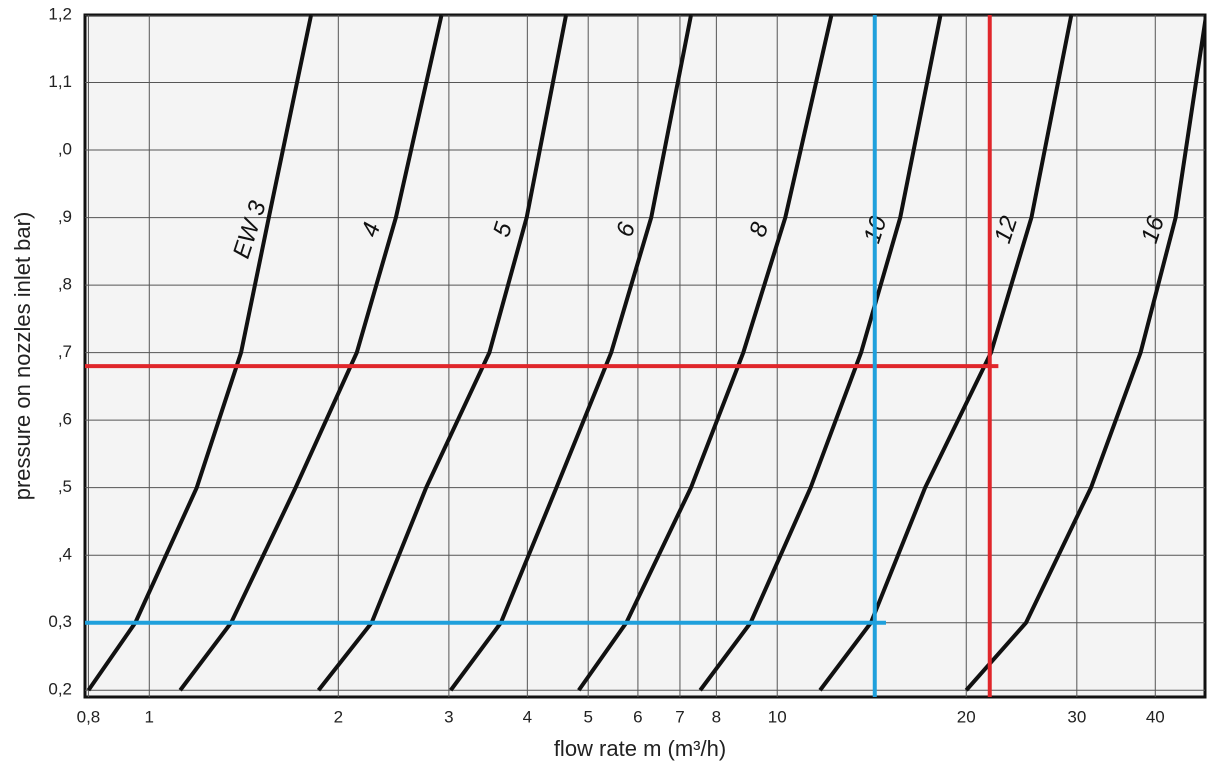 This screenshot has width=1216, height=765. I want to click on y-tick-label: 0,2, so click(60, 689).